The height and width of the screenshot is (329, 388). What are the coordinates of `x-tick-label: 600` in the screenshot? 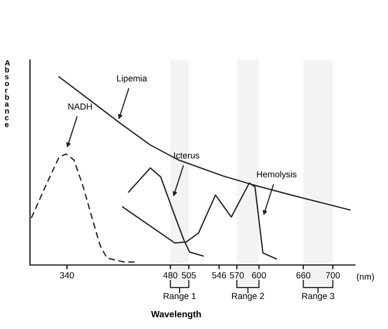 It's located at (259, 275).